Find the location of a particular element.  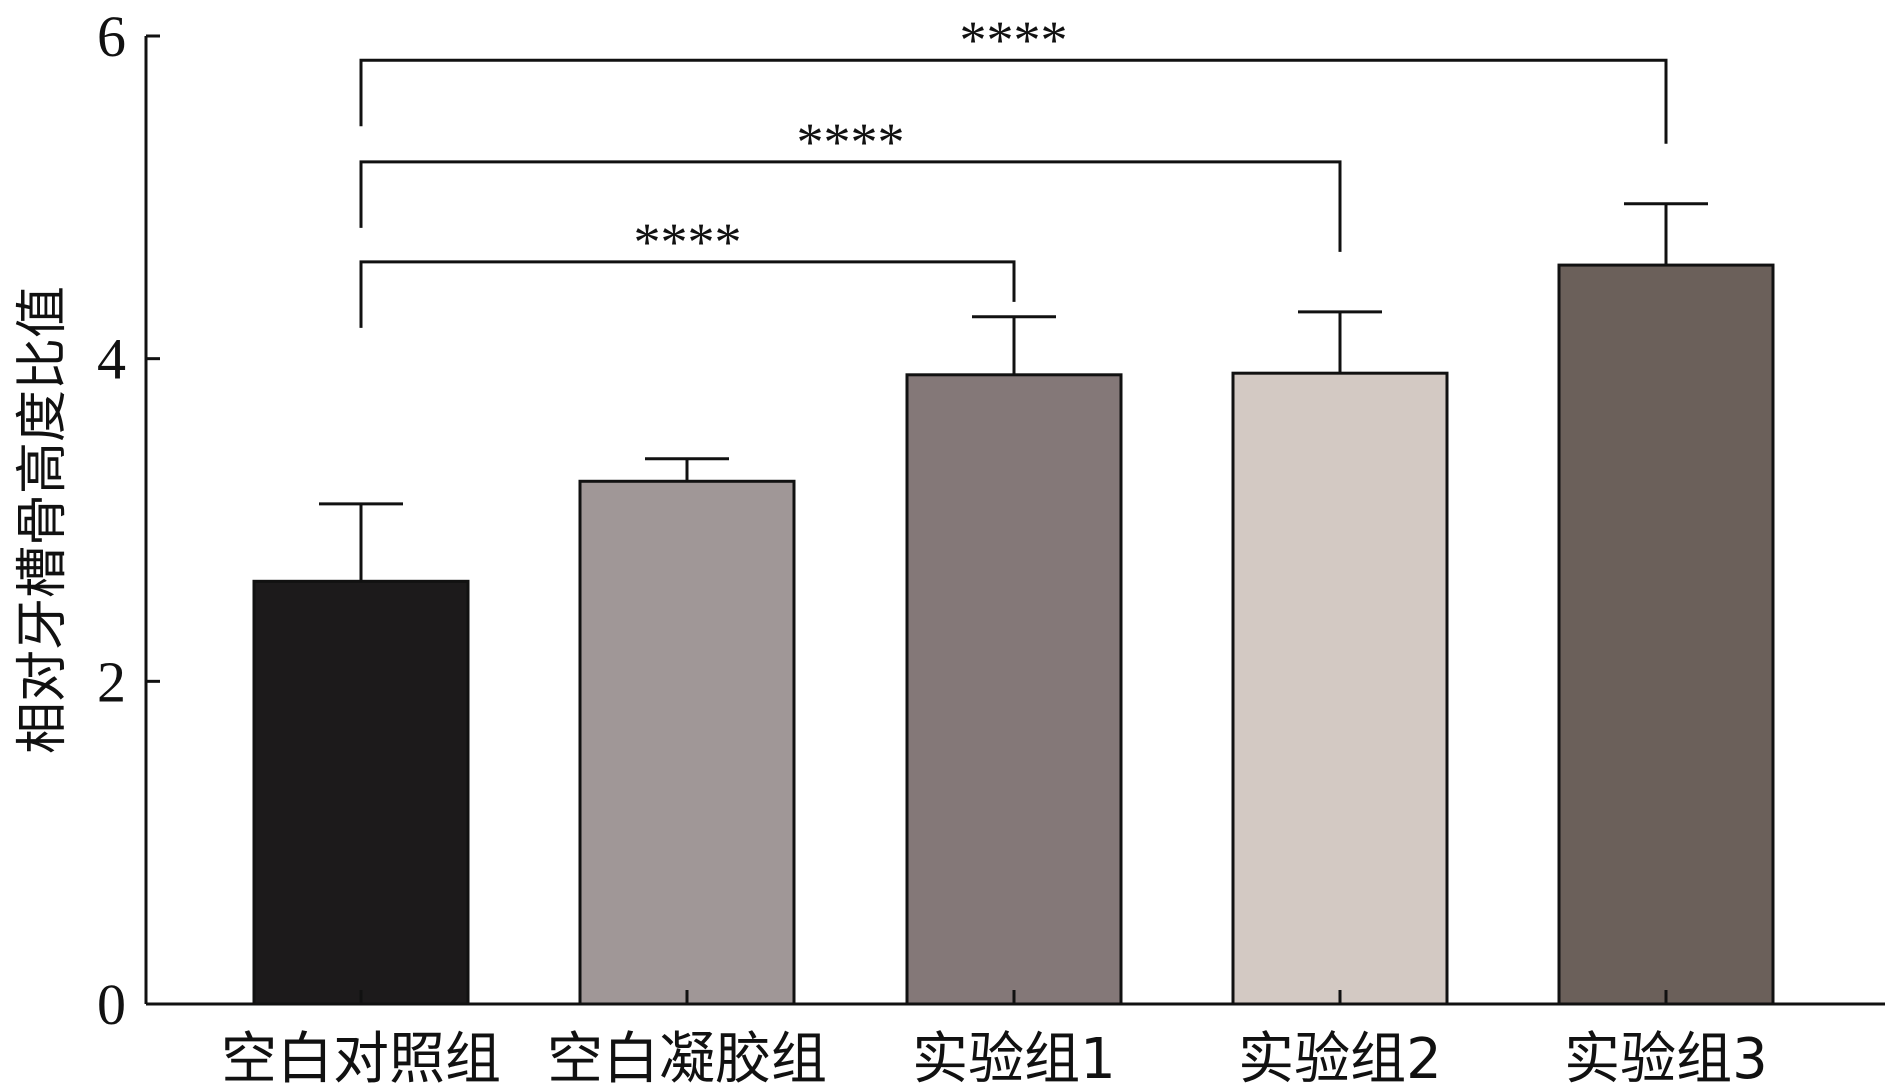

significance-label-0: **** is located at coordinates (1014, 40).